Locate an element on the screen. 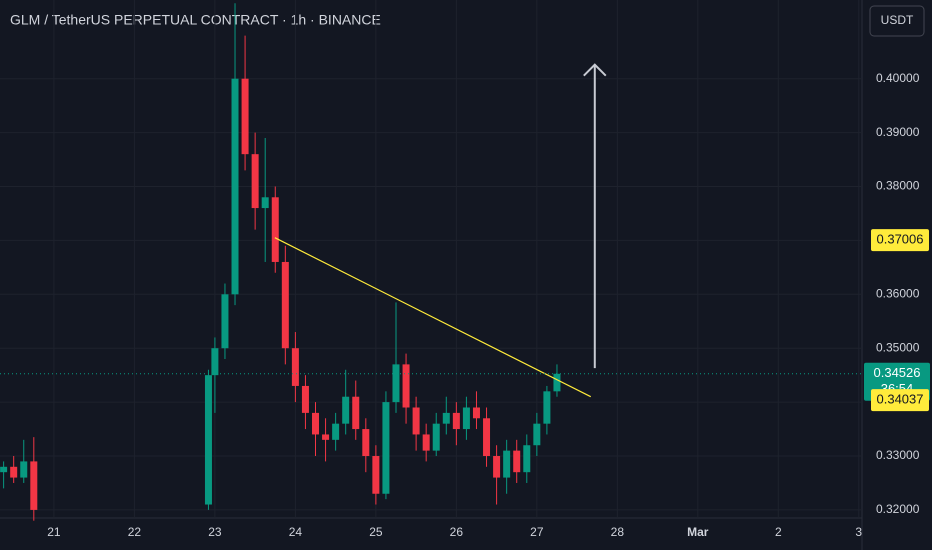 The height and width of the screenshot is (550, 932). x-tick-label: 25 is located at coordinates (376, 532).